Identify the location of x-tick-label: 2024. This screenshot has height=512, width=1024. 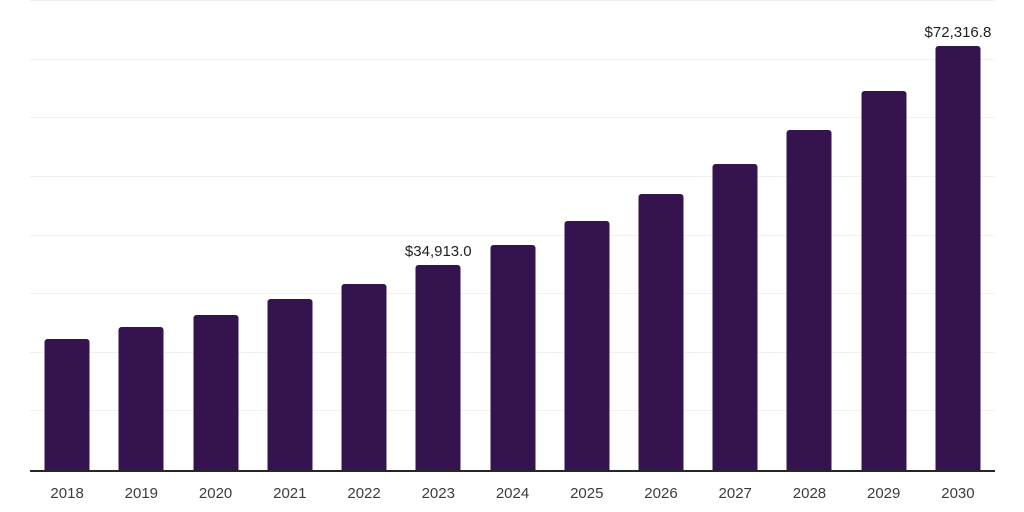
(512, 493).